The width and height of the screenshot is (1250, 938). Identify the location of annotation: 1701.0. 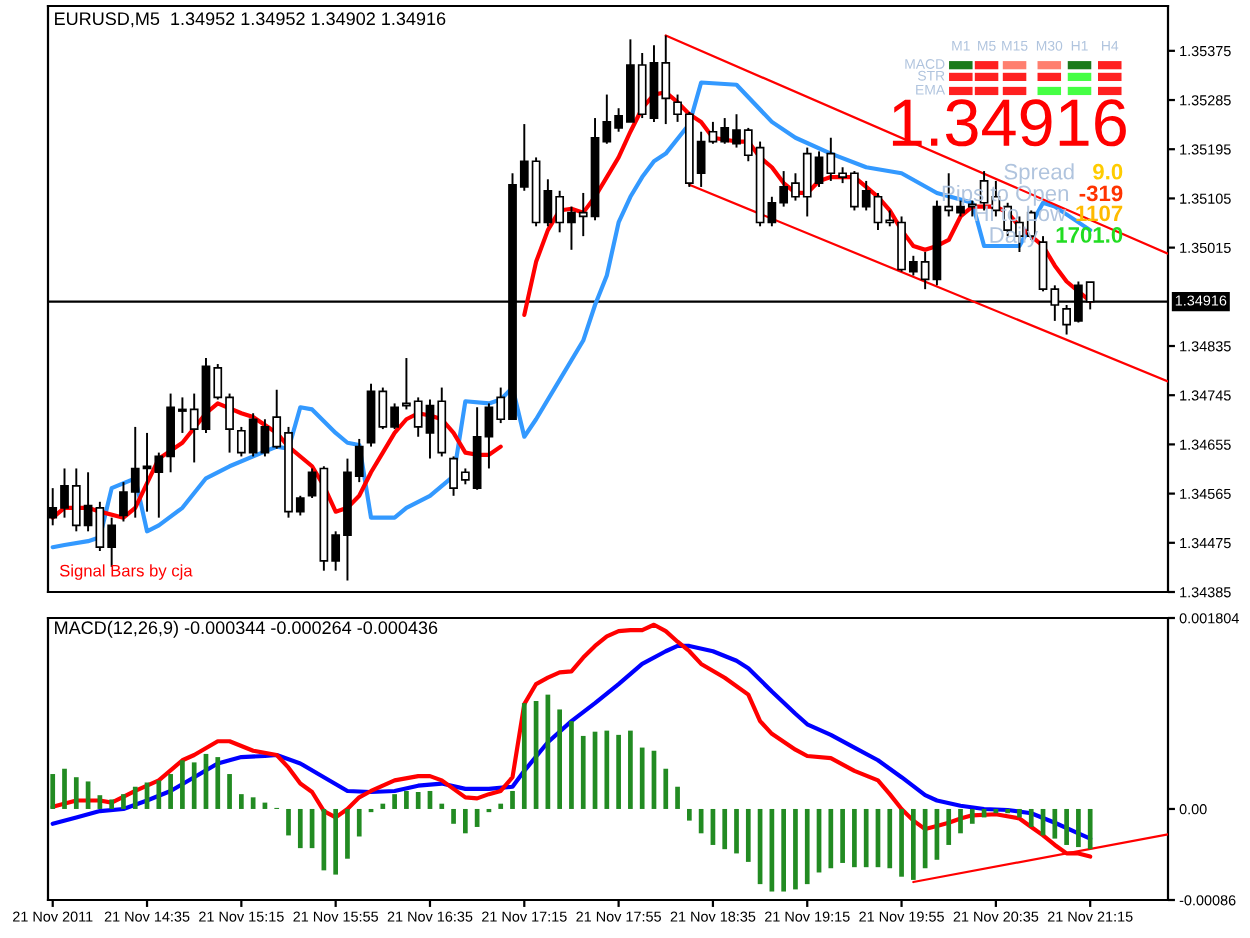
(1089, 235).